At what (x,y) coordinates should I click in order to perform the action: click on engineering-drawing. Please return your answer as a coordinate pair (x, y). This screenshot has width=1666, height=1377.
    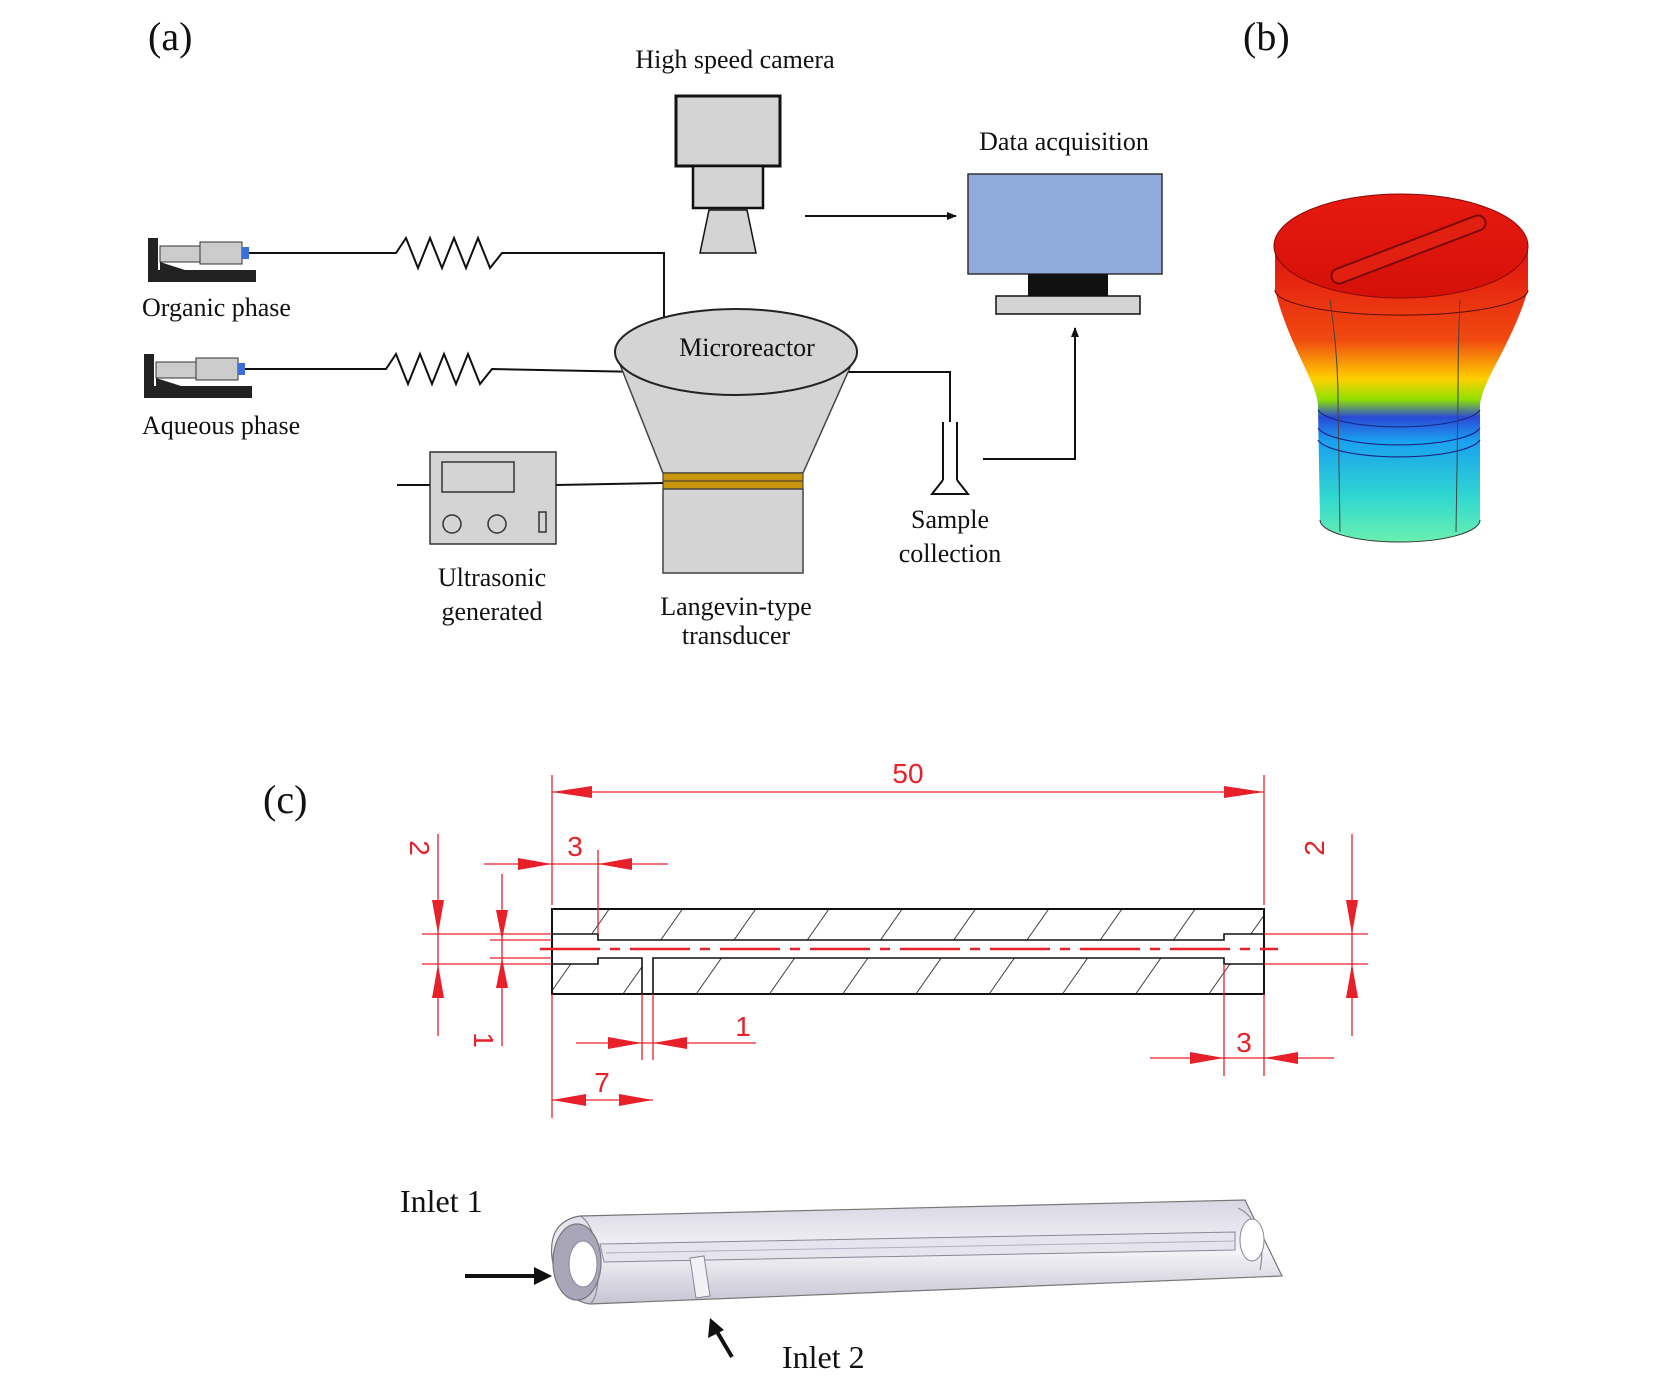
    Looking at the image, I should click on (895, 946).